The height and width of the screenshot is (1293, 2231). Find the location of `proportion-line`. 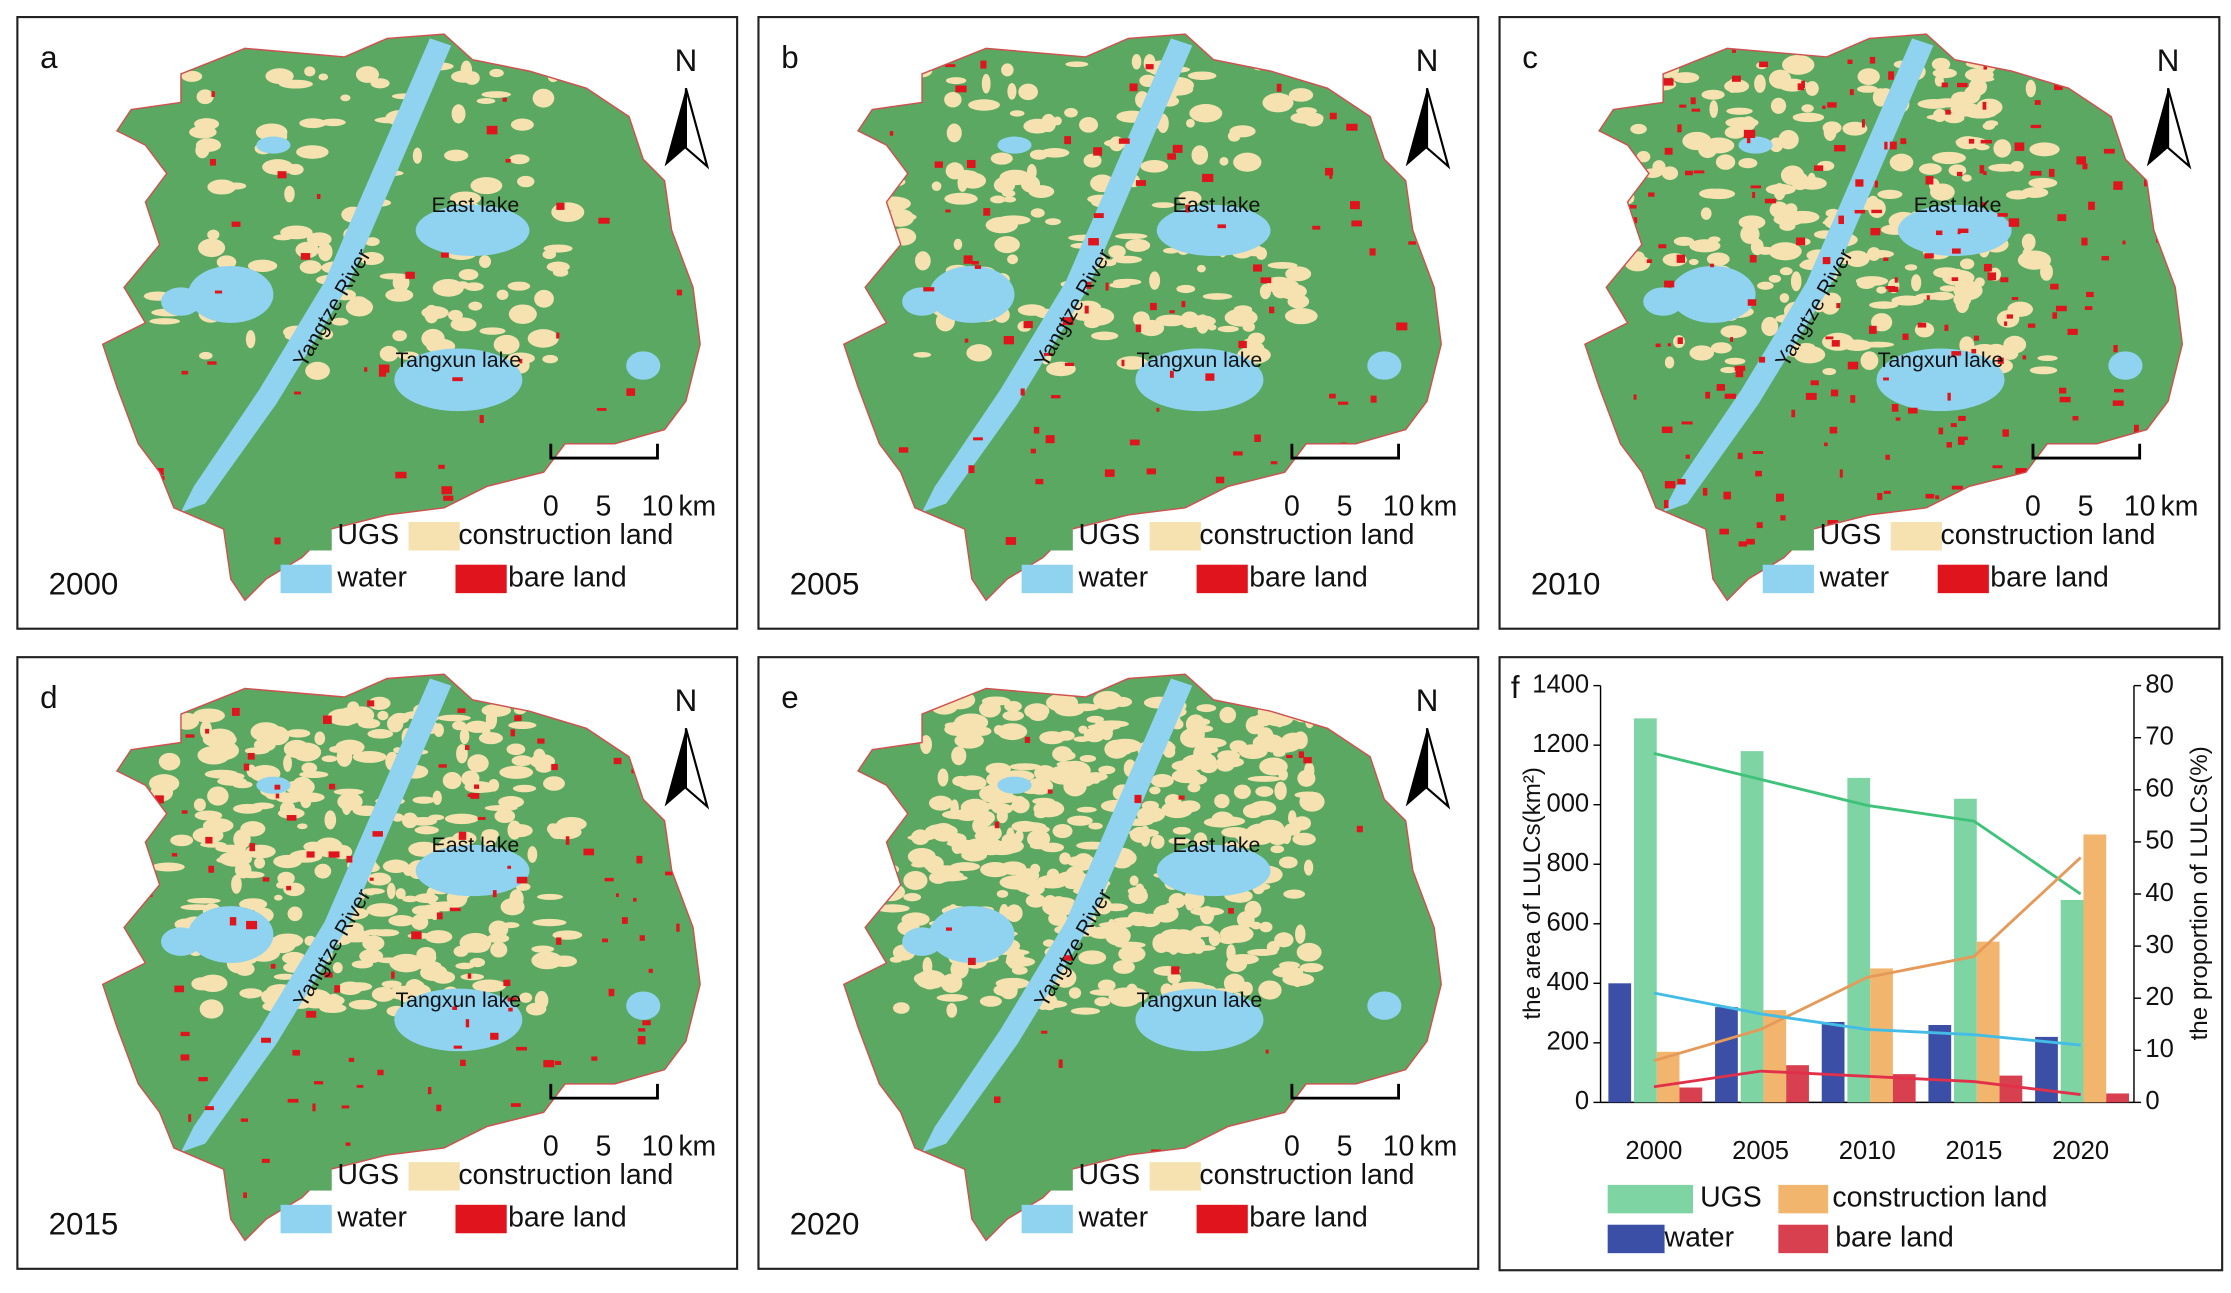

proportion-line is located at coordinates (1867, 1019).